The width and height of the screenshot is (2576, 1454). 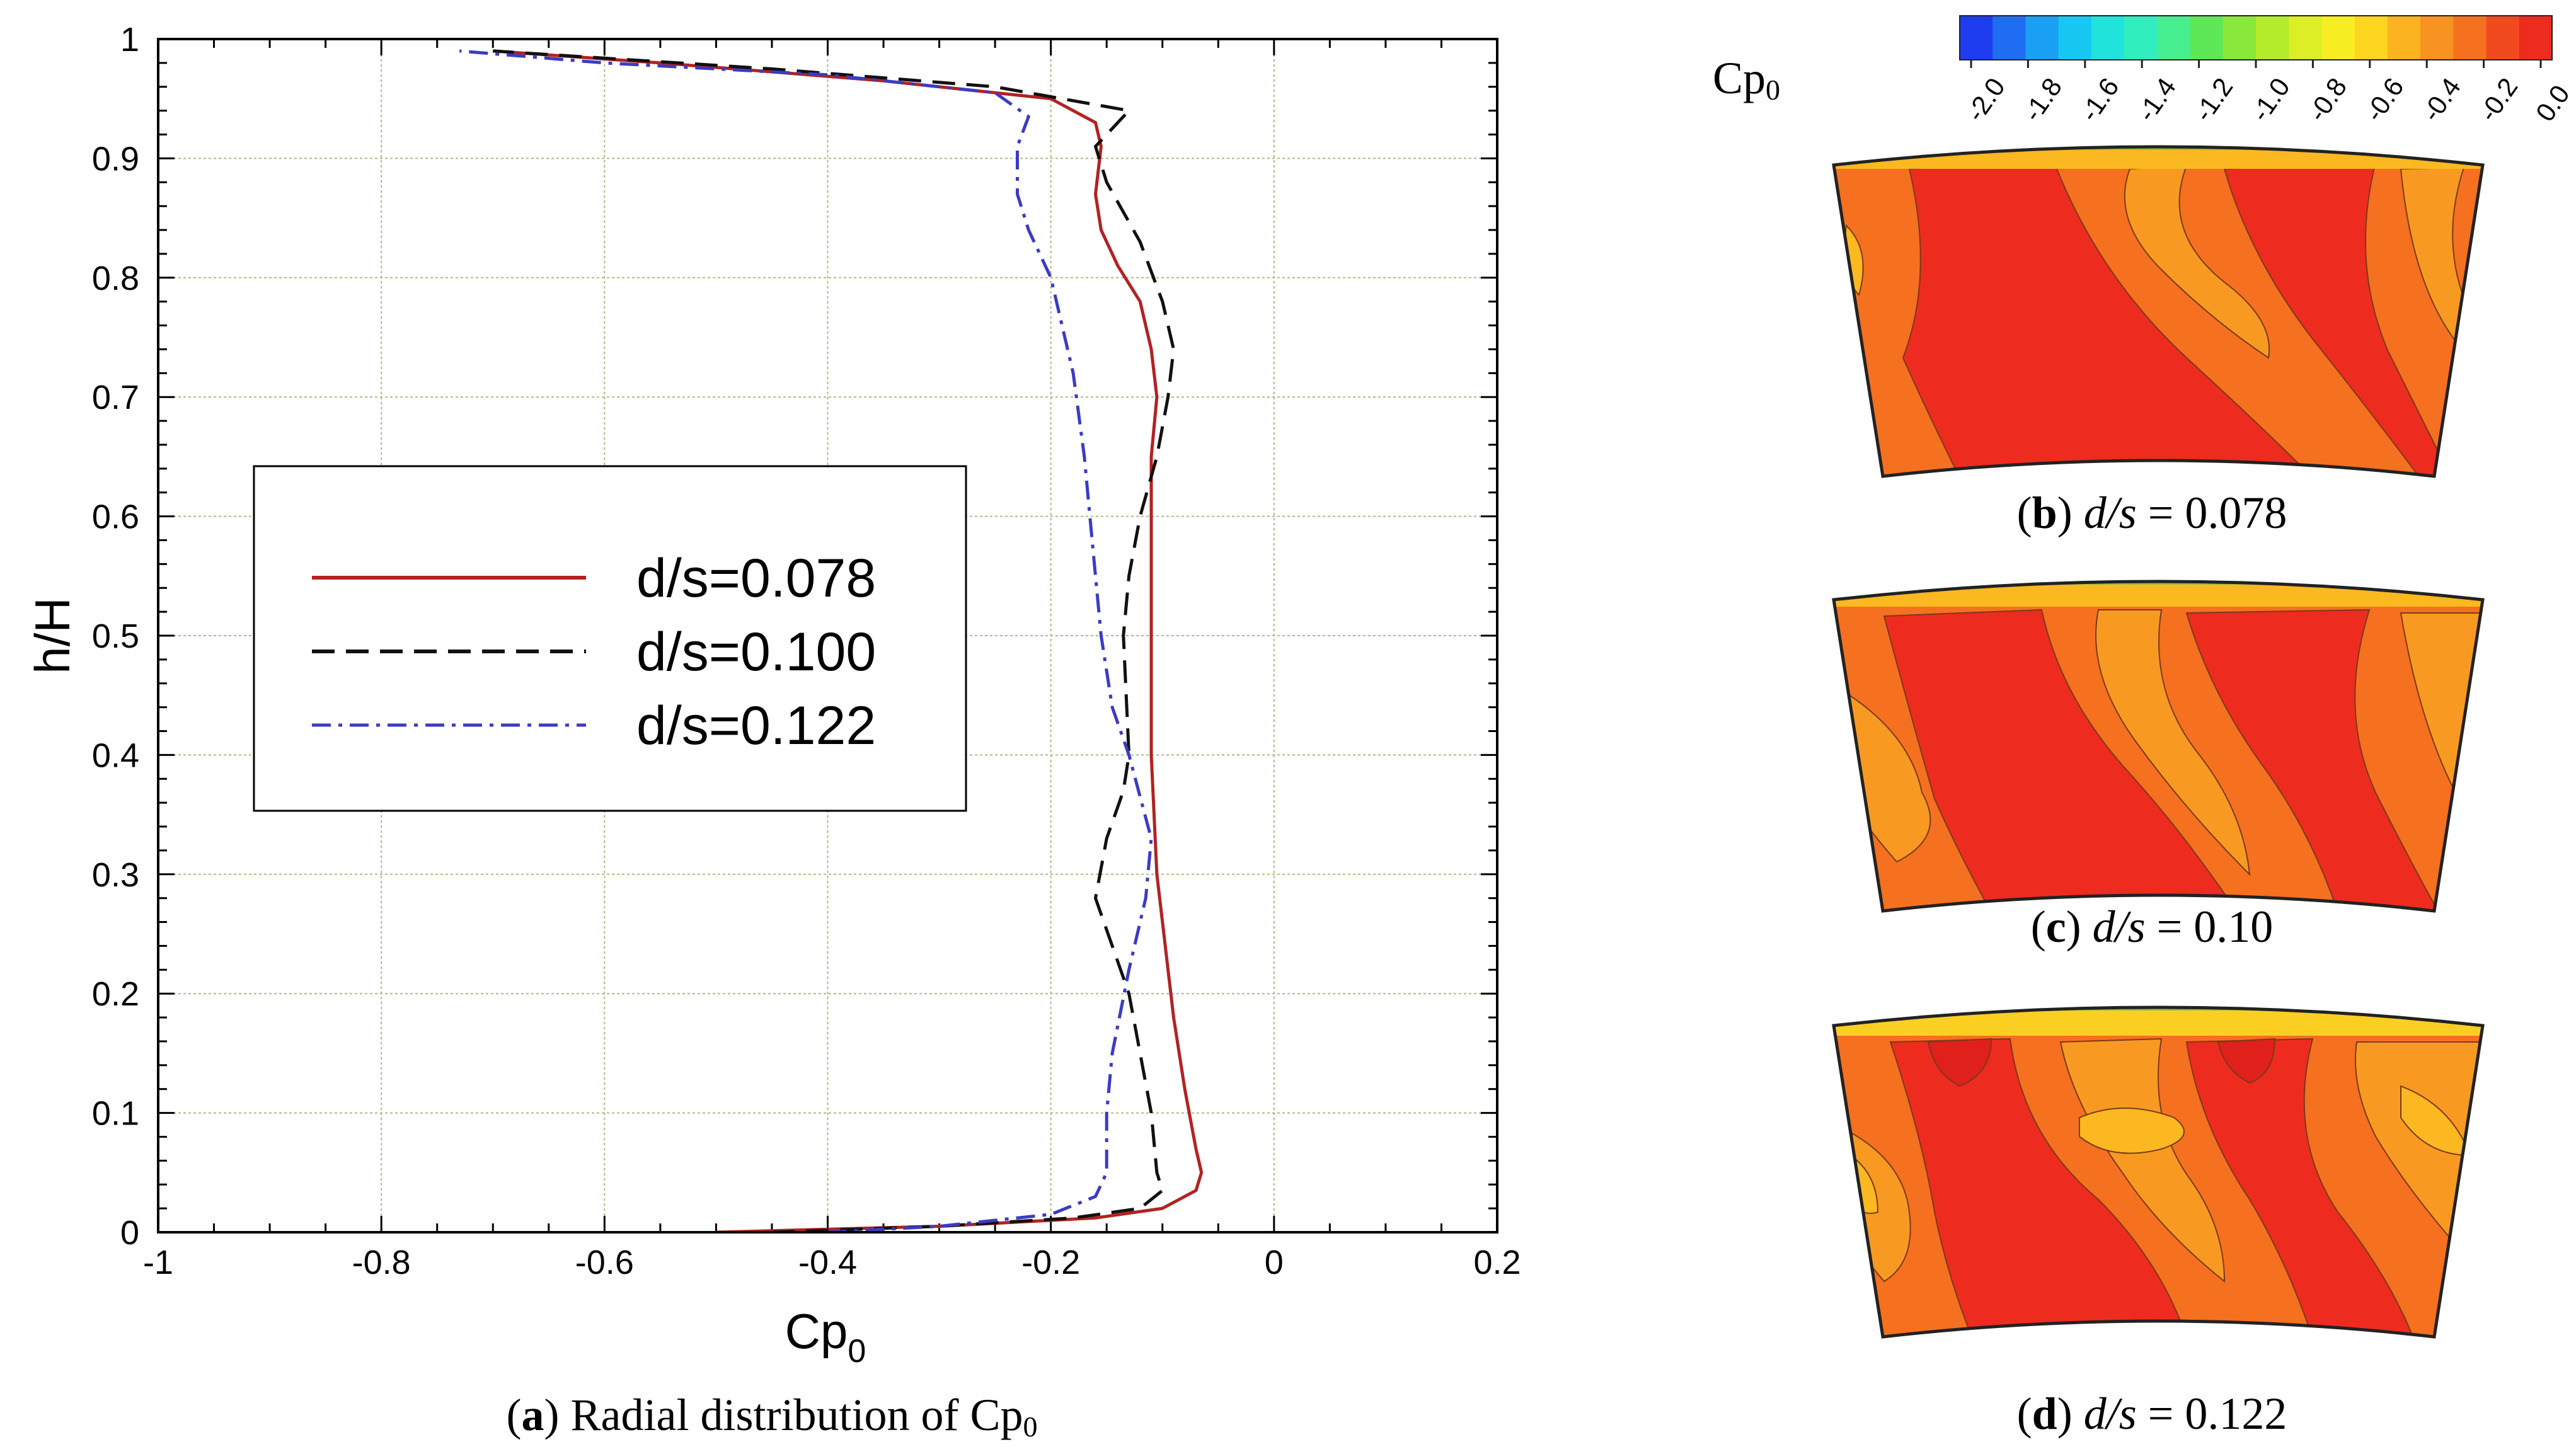 I want to click on colorbar-tick-label: -1.2, so click(x=2213, y=100).